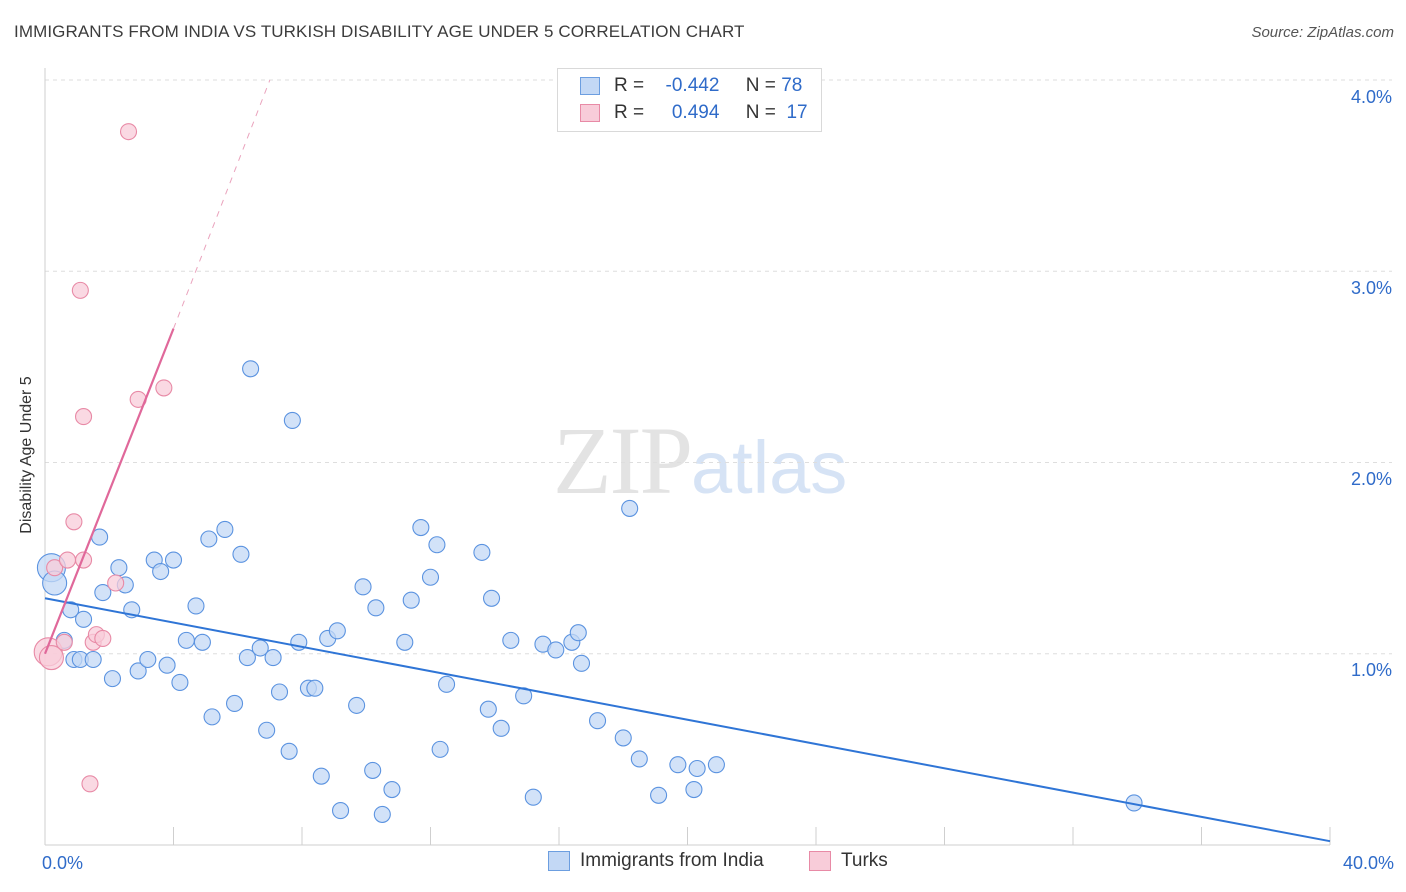 This screenshot has height=892, width=1406. I want to click on legend-r-value-turks: 0.494, so click(695, 112).